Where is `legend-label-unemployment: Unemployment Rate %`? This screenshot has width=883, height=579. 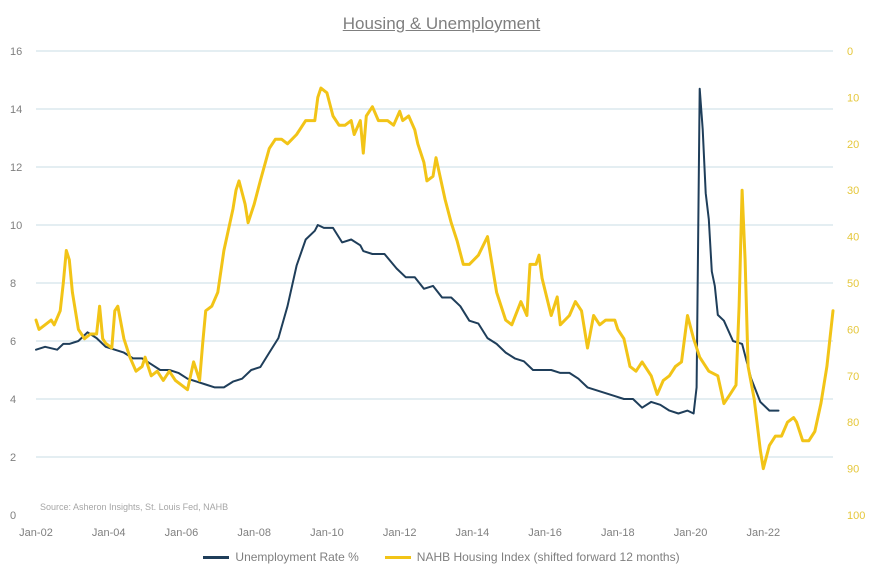 legend-label-unemployment: Unemployment Rate % is located at coordinates (297, 557).